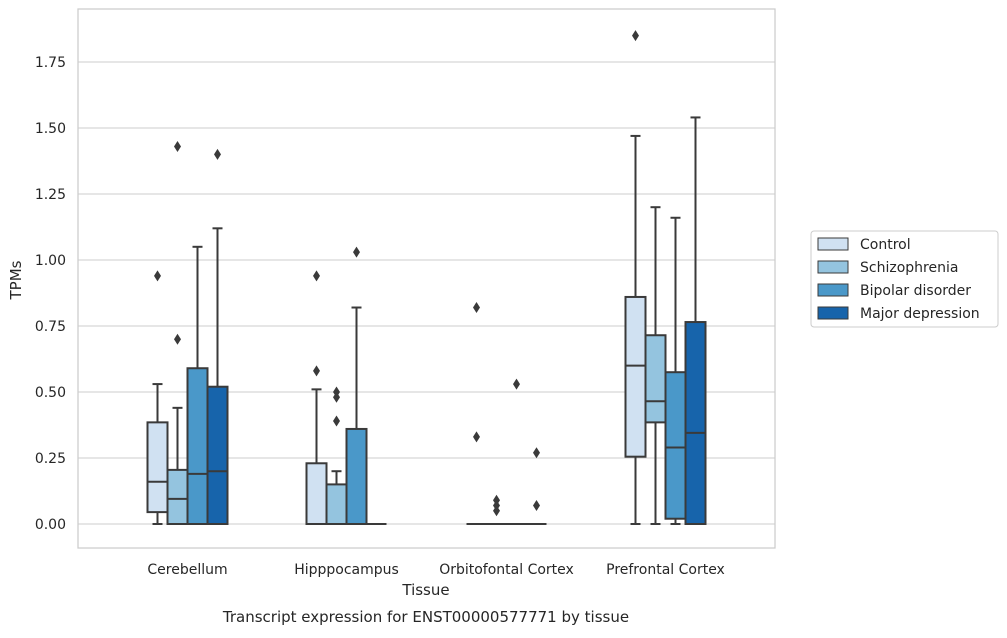 The height and width of the screenshot is (638, 1007). What do you see at coordinates (909, 268) in the screenshot?
I see `legend-label: Schizophrenia` at bounding box center [909, 268].